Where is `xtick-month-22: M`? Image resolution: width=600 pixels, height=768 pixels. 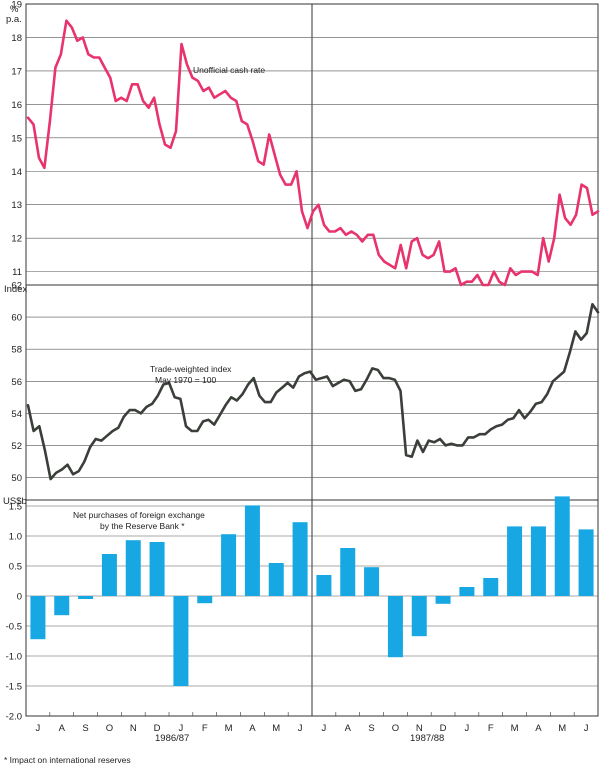
xtick-month-22: M is located at coordinates (562, 728).